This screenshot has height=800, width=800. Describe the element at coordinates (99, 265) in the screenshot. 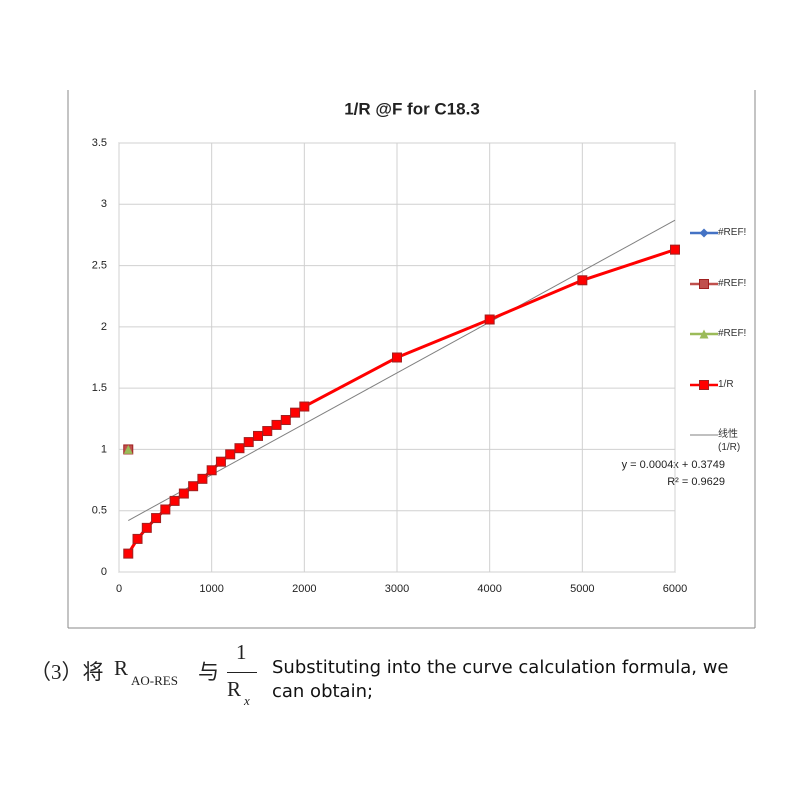

I see `y-tick-label: 2.5` at that location.